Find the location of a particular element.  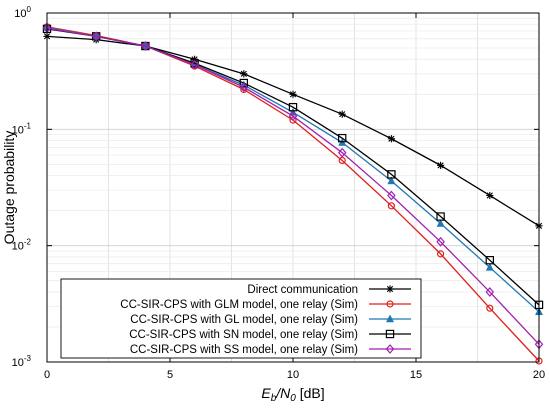

legend-box is located at coordinates (241, 318).